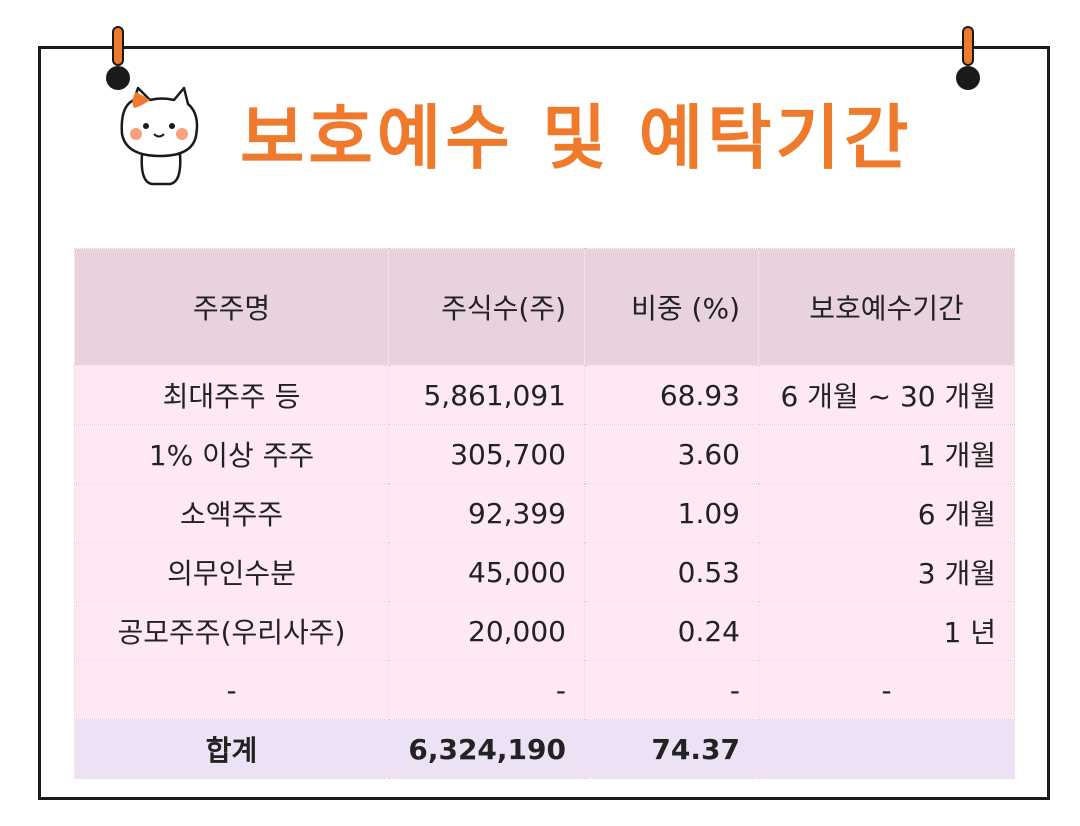 Image resolution: width=1080 pixels, height=826 pixels. What do you see at coordinates (486, 572) in the screenshot?
I see `cell-shares: 45,000` at bounding box center [486, 572].